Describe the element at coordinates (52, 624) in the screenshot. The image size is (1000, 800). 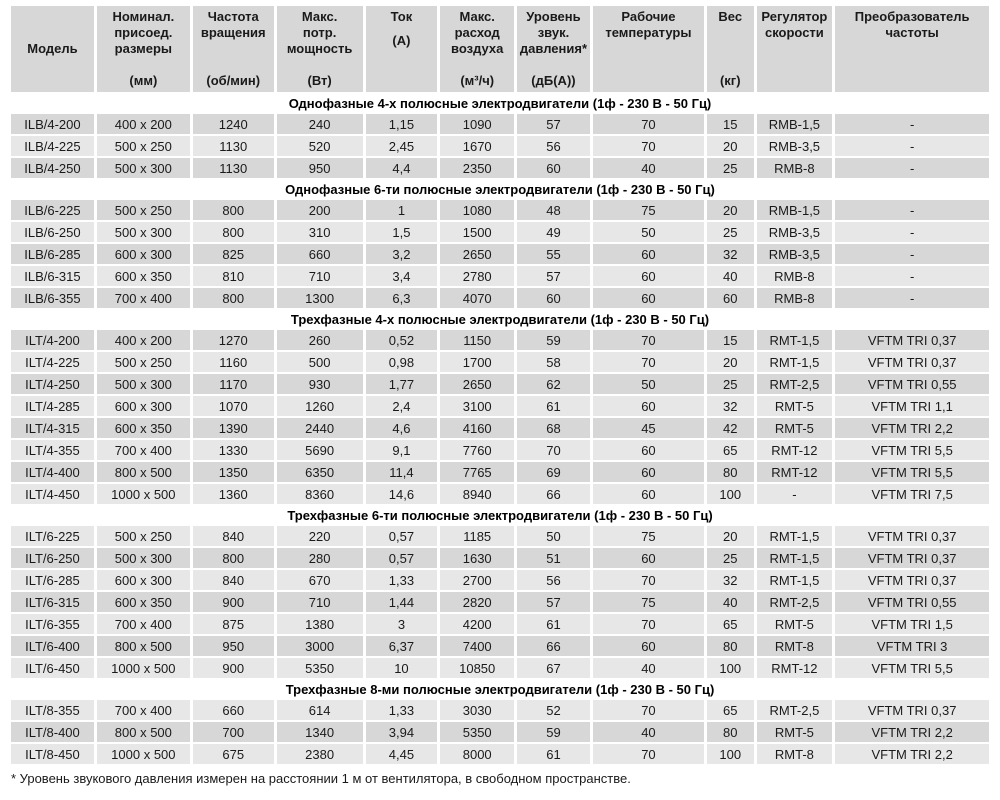
I see `cell-model: ILT/6-355` at that location.